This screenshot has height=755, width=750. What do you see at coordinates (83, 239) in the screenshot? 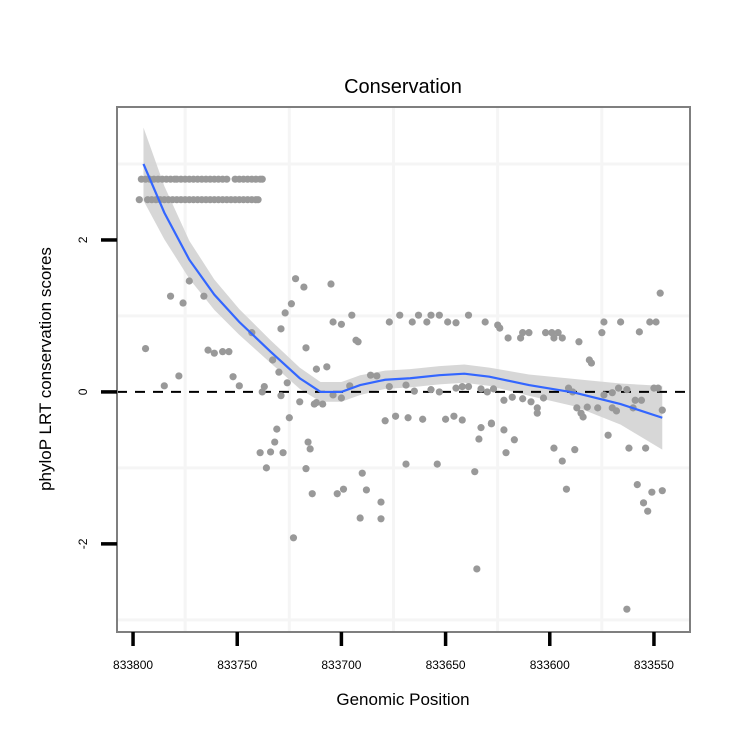
I see `y-tick-label: 2` at bounding box center [83, 239].